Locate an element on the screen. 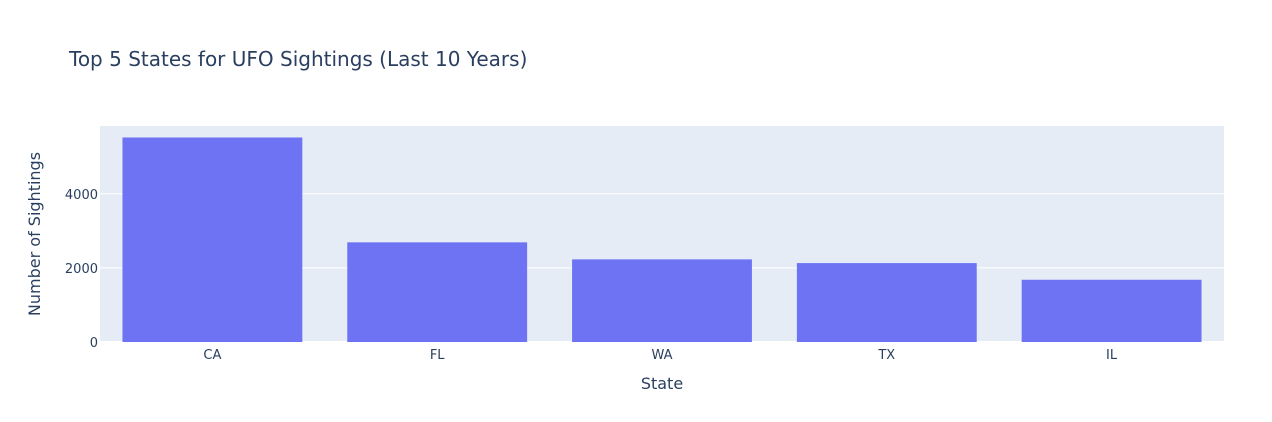  y-tick-label: 2000 is located at coordinates (81, 269).